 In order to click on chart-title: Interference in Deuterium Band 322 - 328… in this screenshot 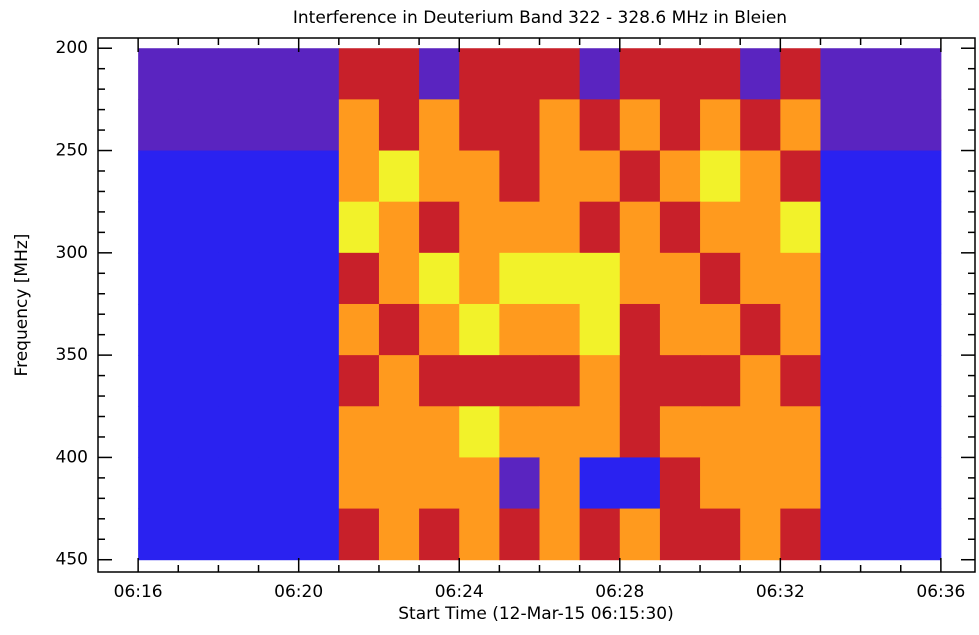, I will do `click(540, 18)`.